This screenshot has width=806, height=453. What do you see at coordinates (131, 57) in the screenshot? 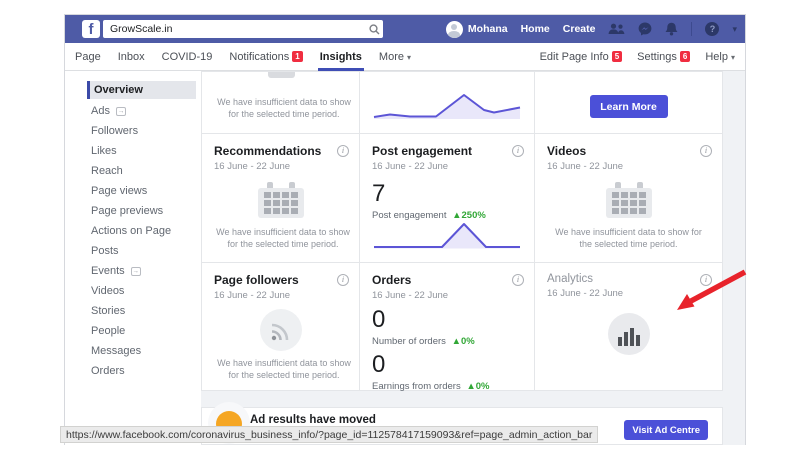
I see `tab-inbox: Inbox` at bounding box center [131, 57].